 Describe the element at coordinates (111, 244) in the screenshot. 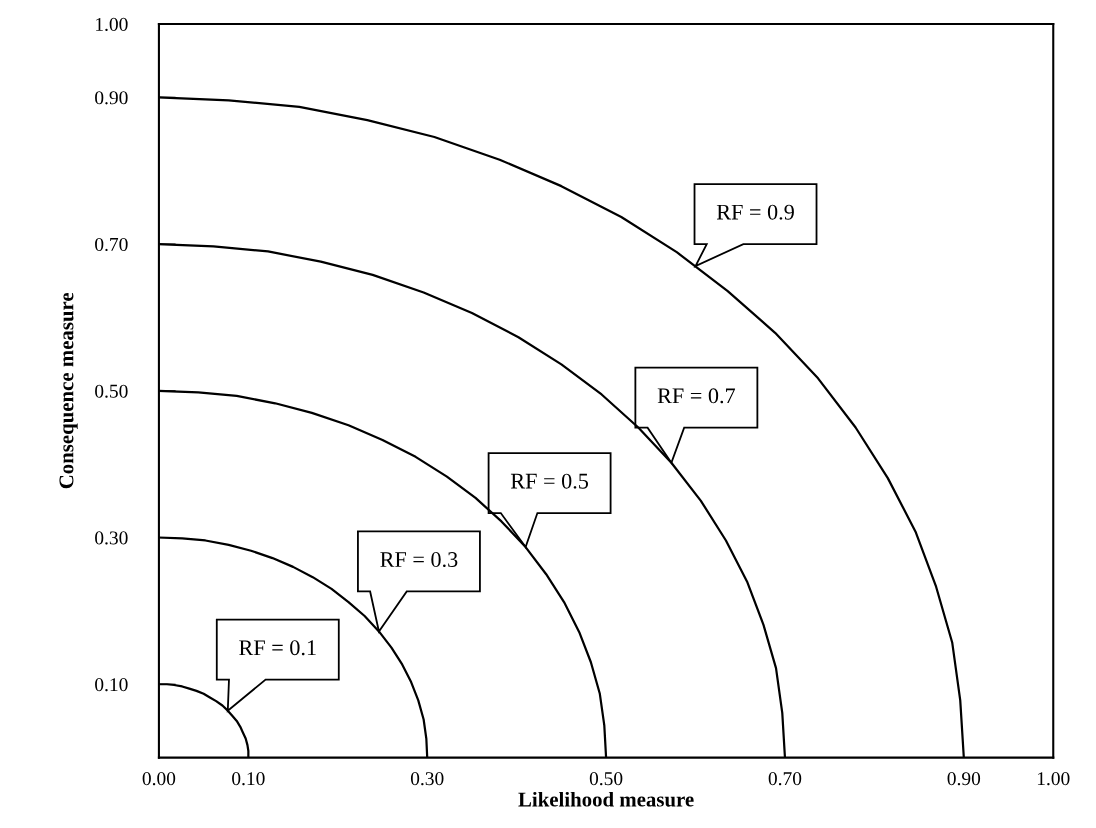

I see `y-tick-label: 0.70` at that location.